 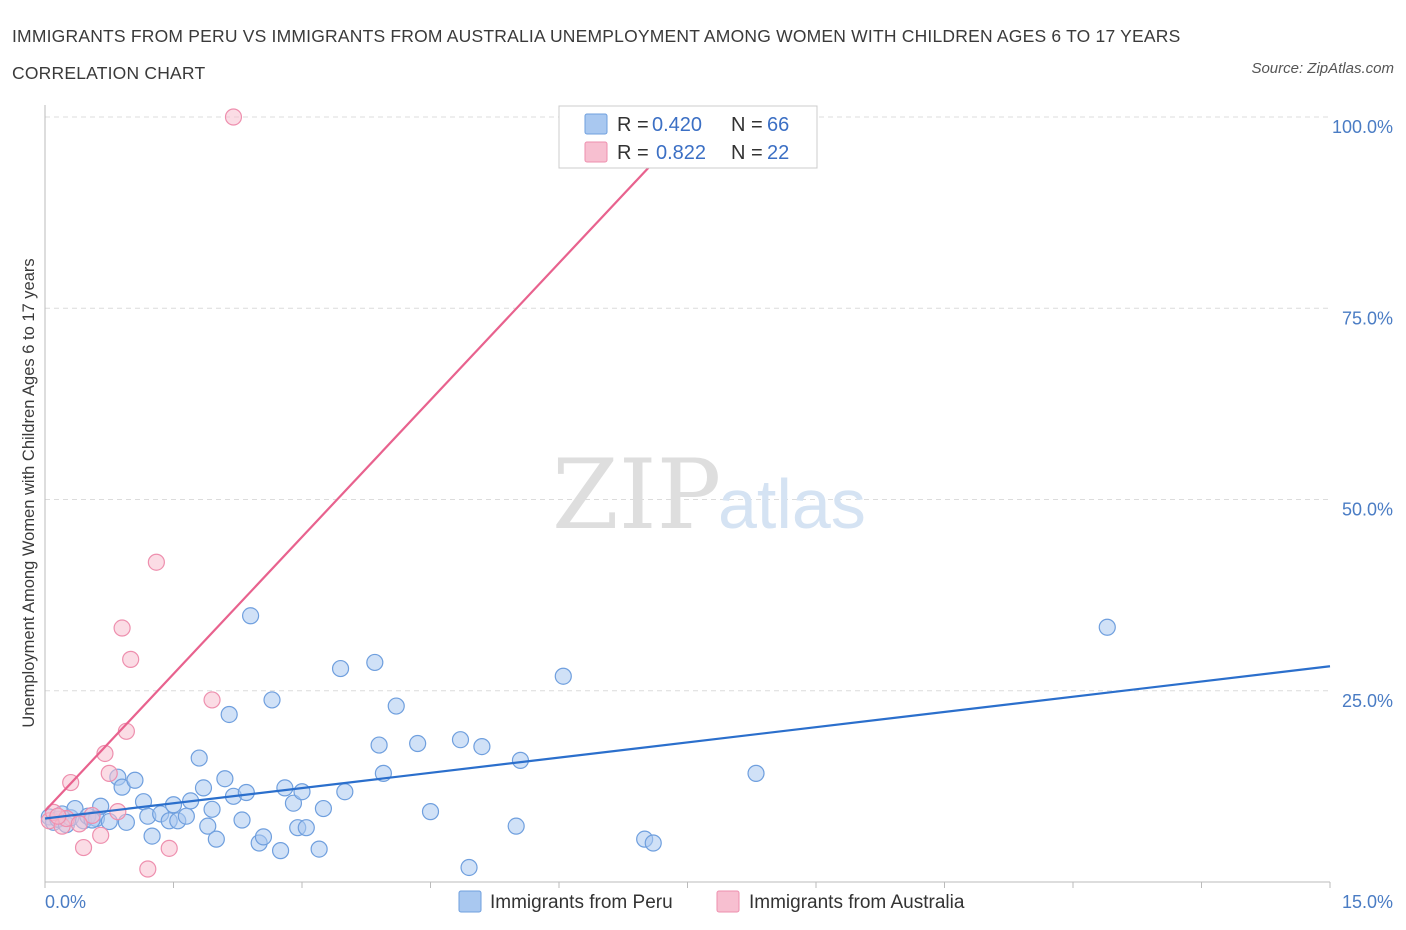 What do you see at coordinates (778, 153) in the screenshot?
I see `legend-n-value-australia: 22` at bounding box center [778, 153].